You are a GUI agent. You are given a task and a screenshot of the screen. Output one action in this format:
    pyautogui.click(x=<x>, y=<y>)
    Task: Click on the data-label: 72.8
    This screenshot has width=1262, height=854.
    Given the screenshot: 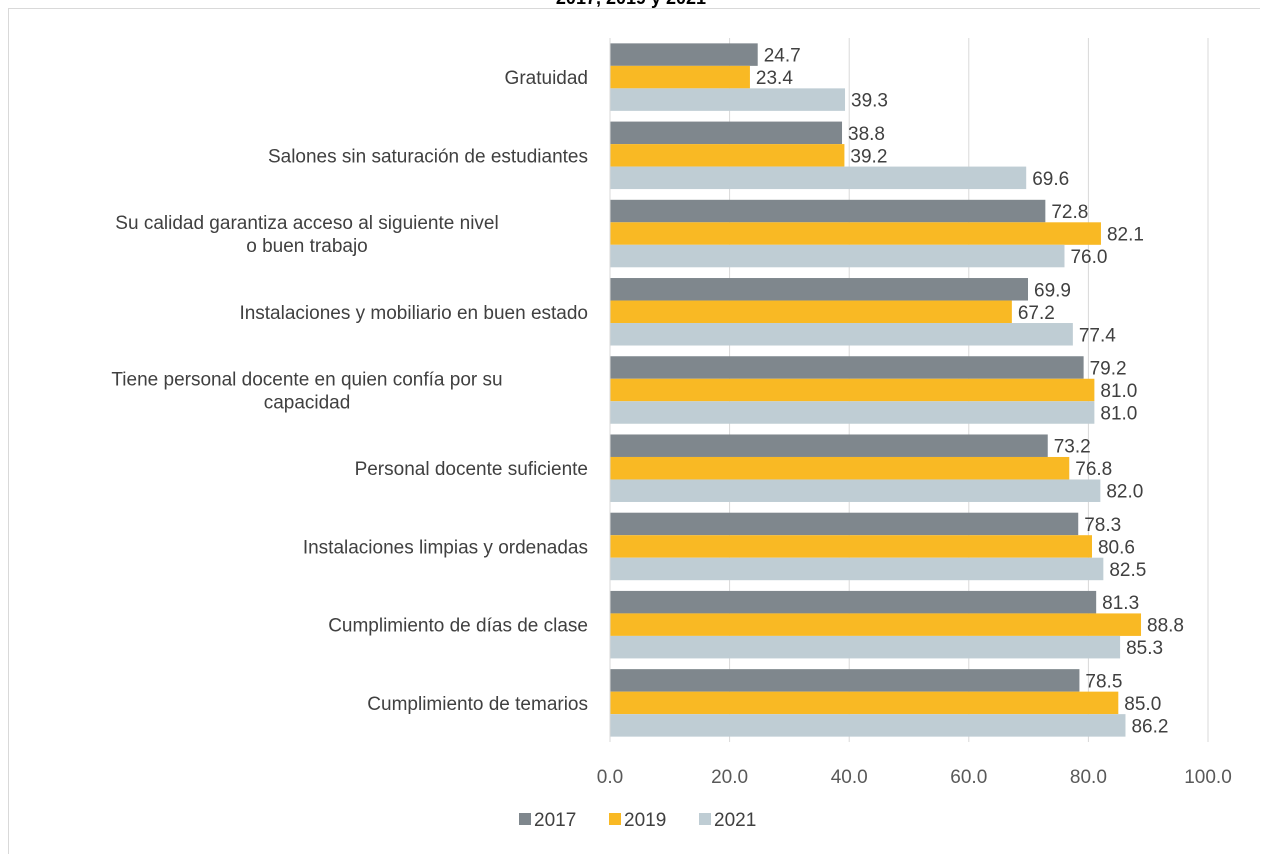 What is the action you would take?
    pyautogui.click(x=1069, y=212)
    